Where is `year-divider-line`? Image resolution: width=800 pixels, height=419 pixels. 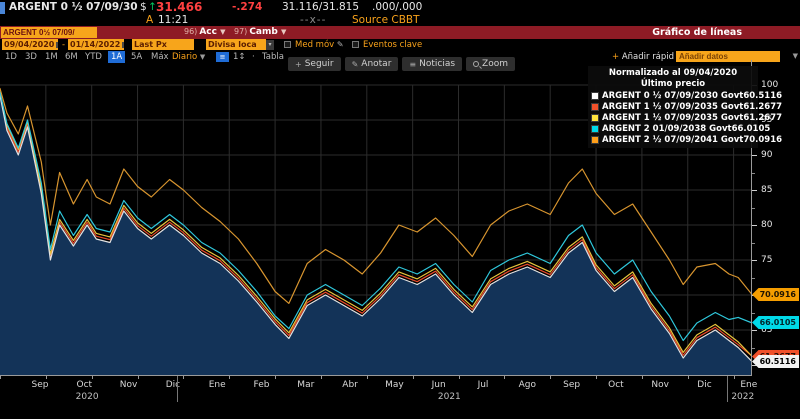 year-divider-line is located at coordinates (727, 389).